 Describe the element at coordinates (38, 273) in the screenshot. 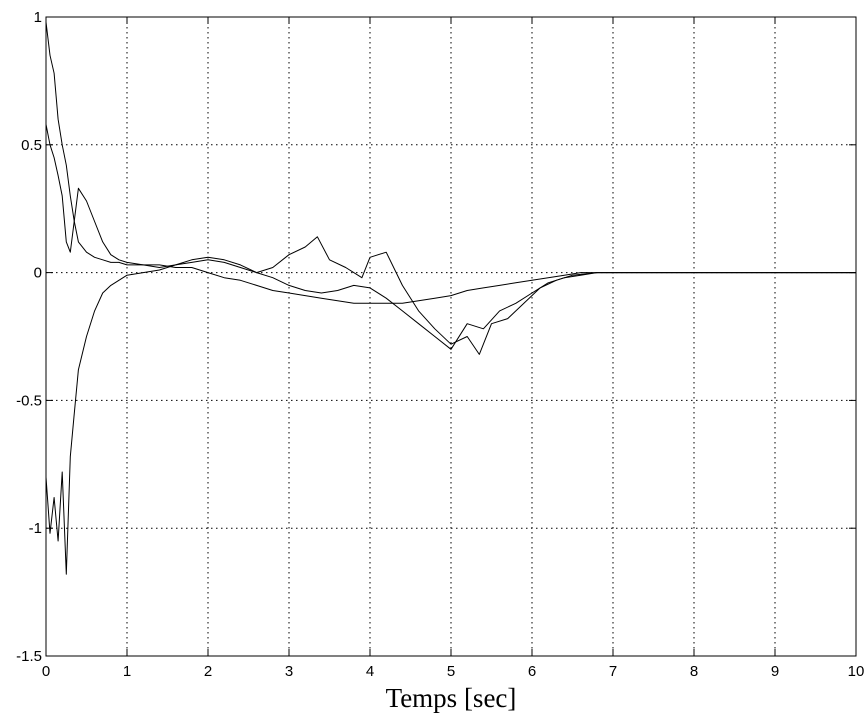

I see `y-tick-label: 0` at that location.